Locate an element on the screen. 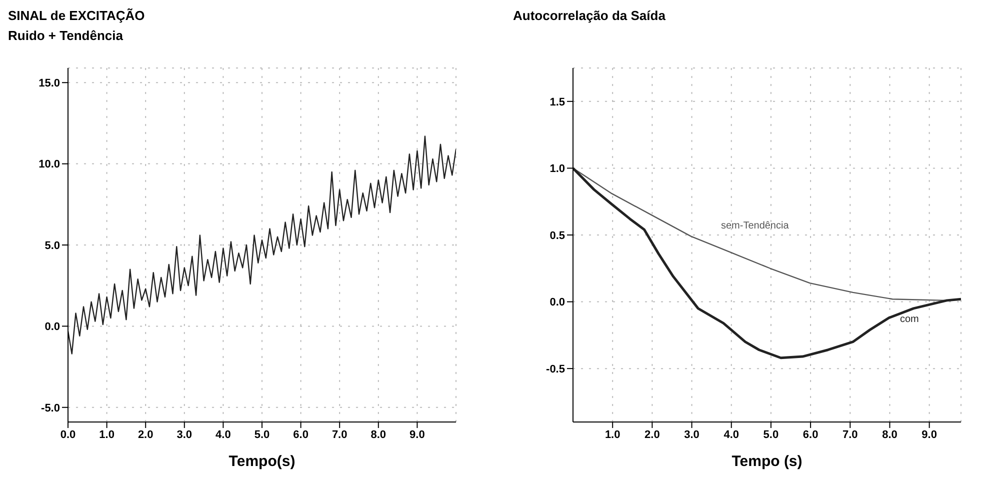 This screenshot has height=504, width=988. y-tick-label: -5.0 is located at coordinates (50, 408).